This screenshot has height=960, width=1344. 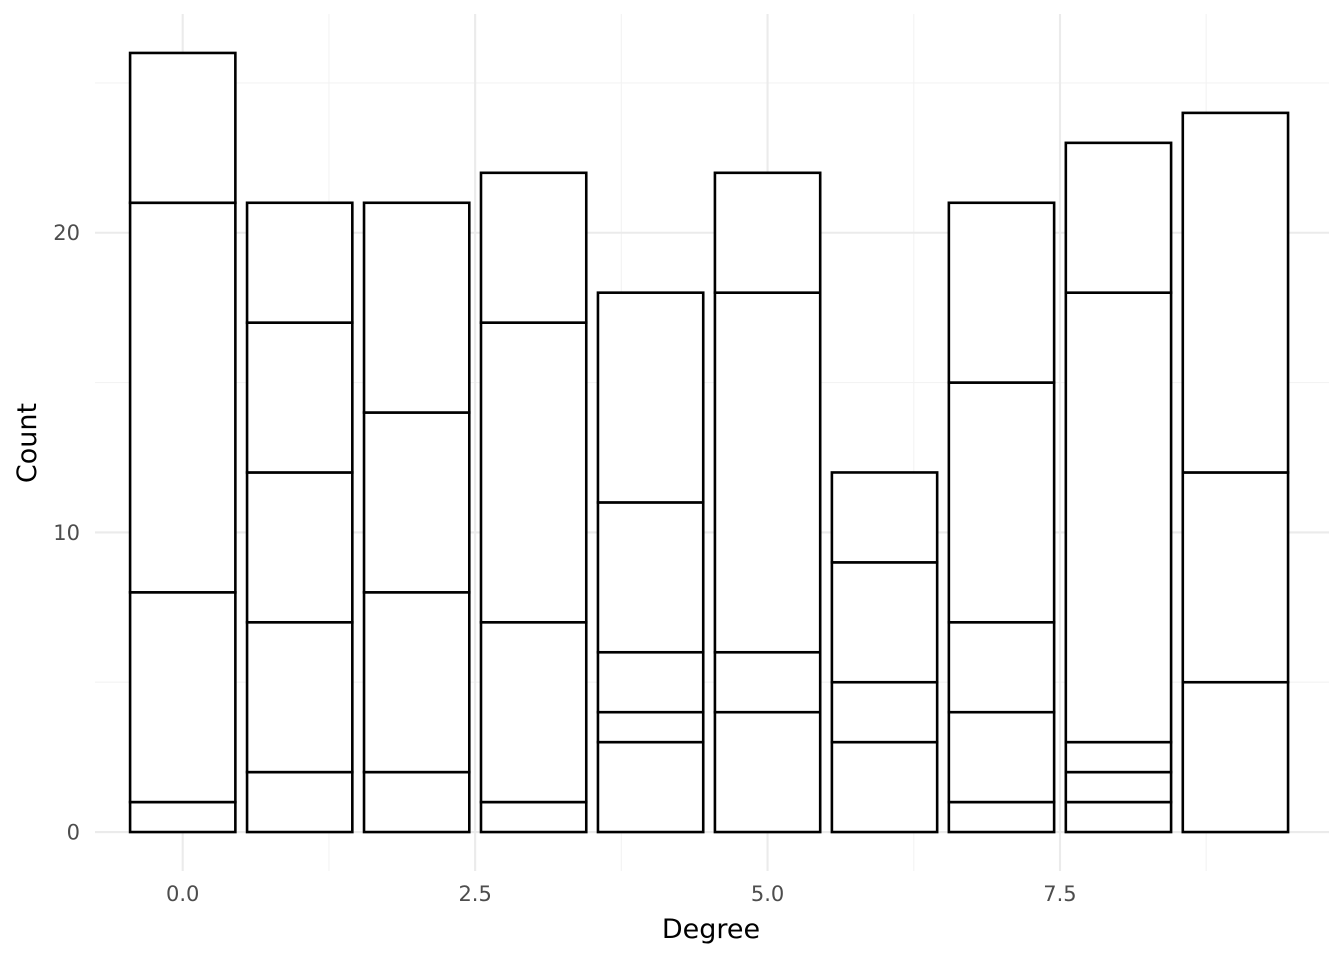 I want to click on y-tick-label: 0, so click(x=73, y=833).